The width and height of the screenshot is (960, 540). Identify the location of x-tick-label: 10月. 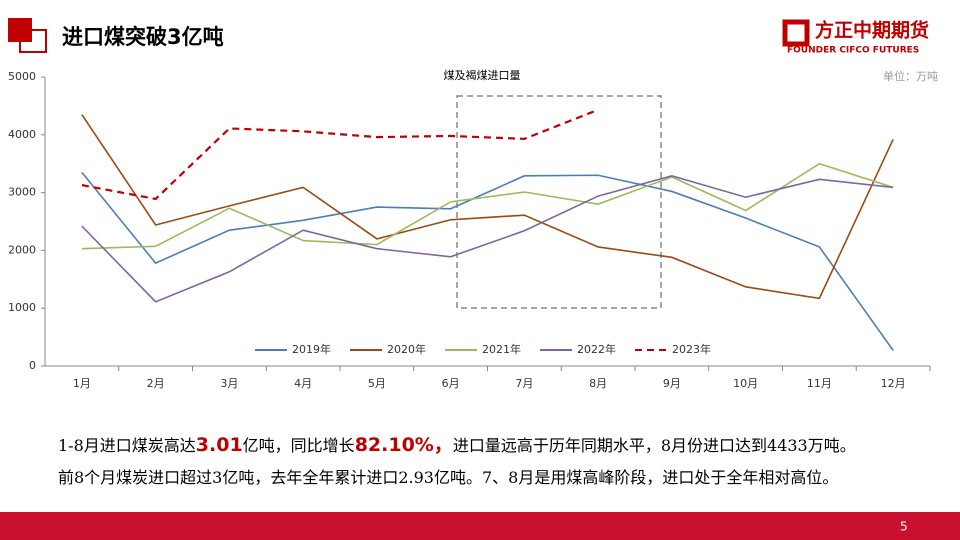
(745, 383).